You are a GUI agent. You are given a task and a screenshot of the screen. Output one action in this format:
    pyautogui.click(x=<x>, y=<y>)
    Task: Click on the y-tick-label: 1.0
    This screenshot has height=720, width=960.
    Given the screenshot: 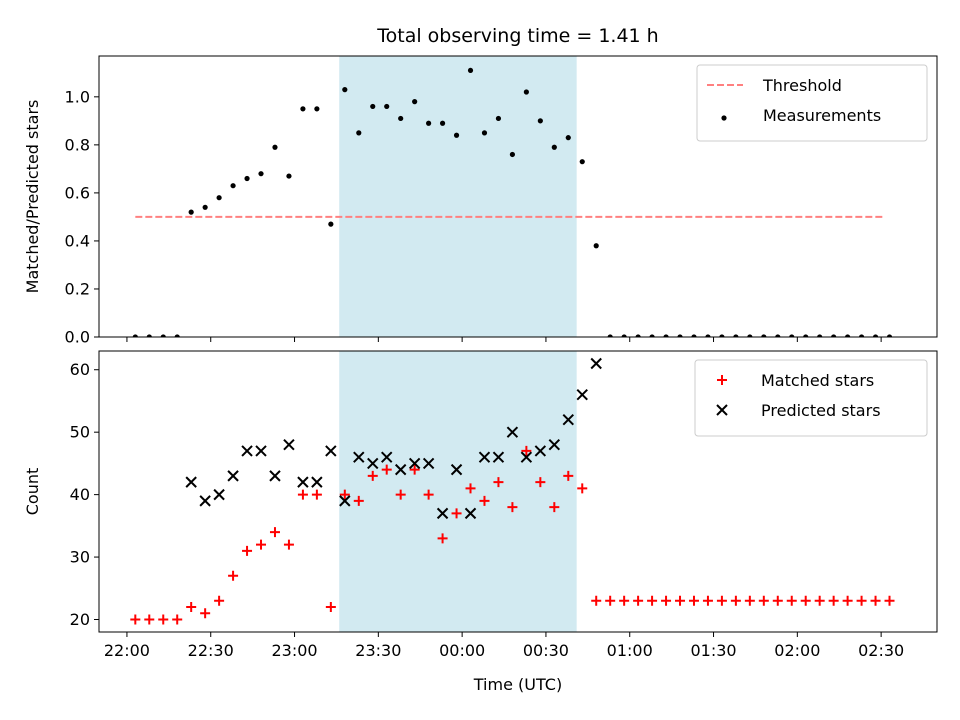 What is the action you would take?
    pyautogui.click(x=77, y=96)
    